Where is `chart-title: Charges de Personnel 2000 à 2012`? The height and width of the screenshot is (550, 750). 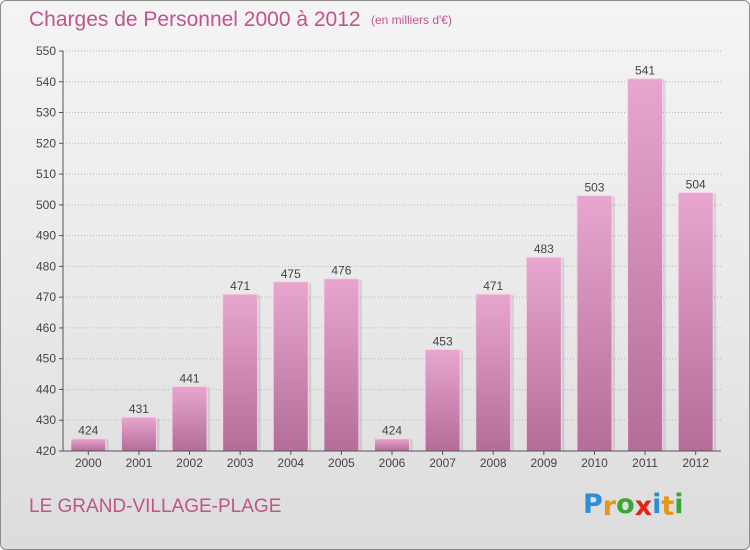
chart-title: Charges de Personnel 2000 à 2012 is located at coordinates (195, 19).